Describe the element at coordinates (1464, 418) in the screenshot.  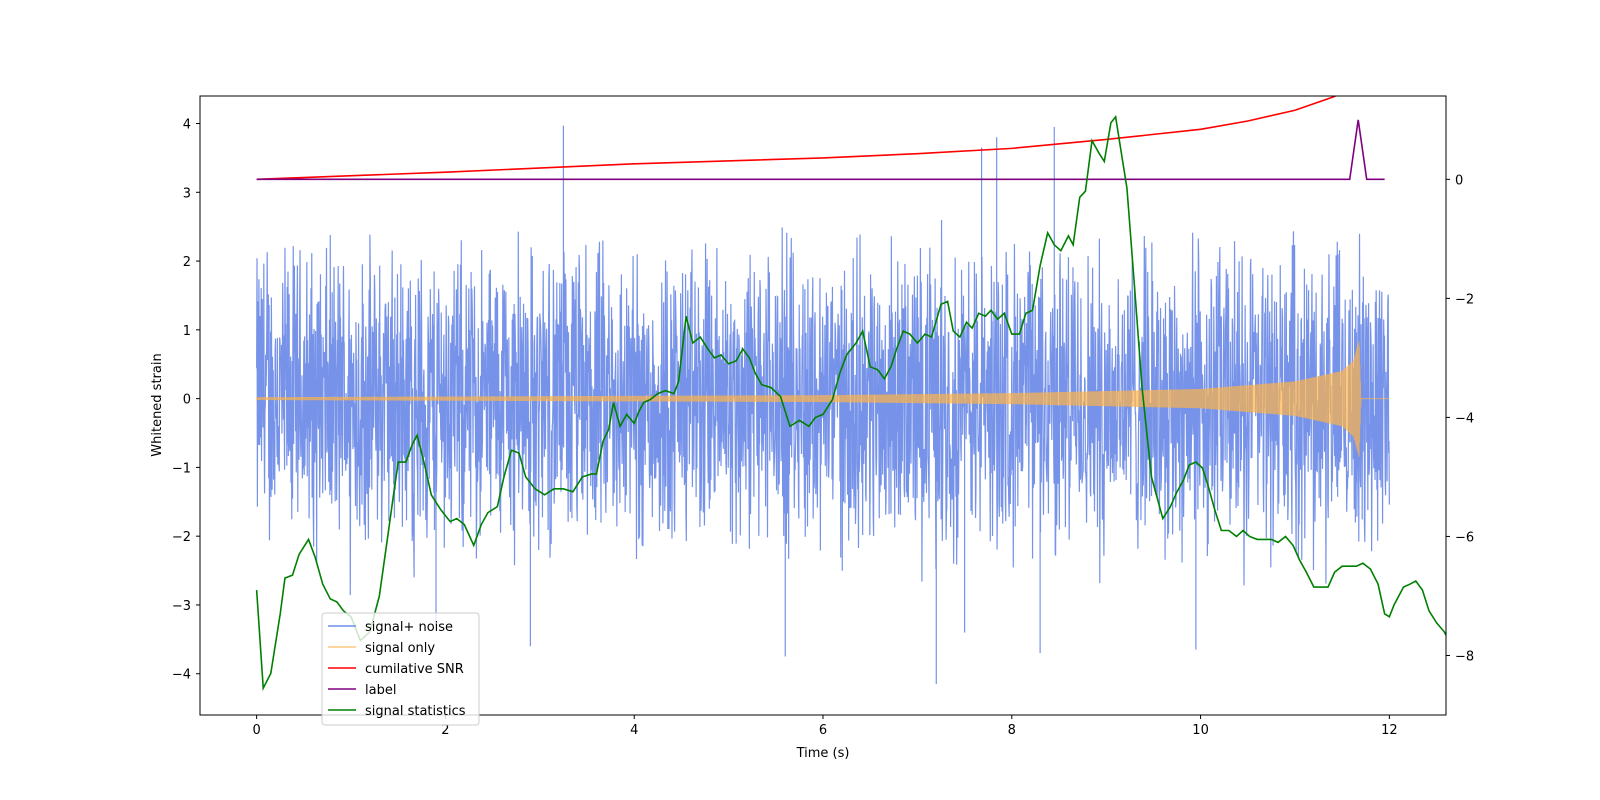
I see `y2-tick-label: −4` at that location.